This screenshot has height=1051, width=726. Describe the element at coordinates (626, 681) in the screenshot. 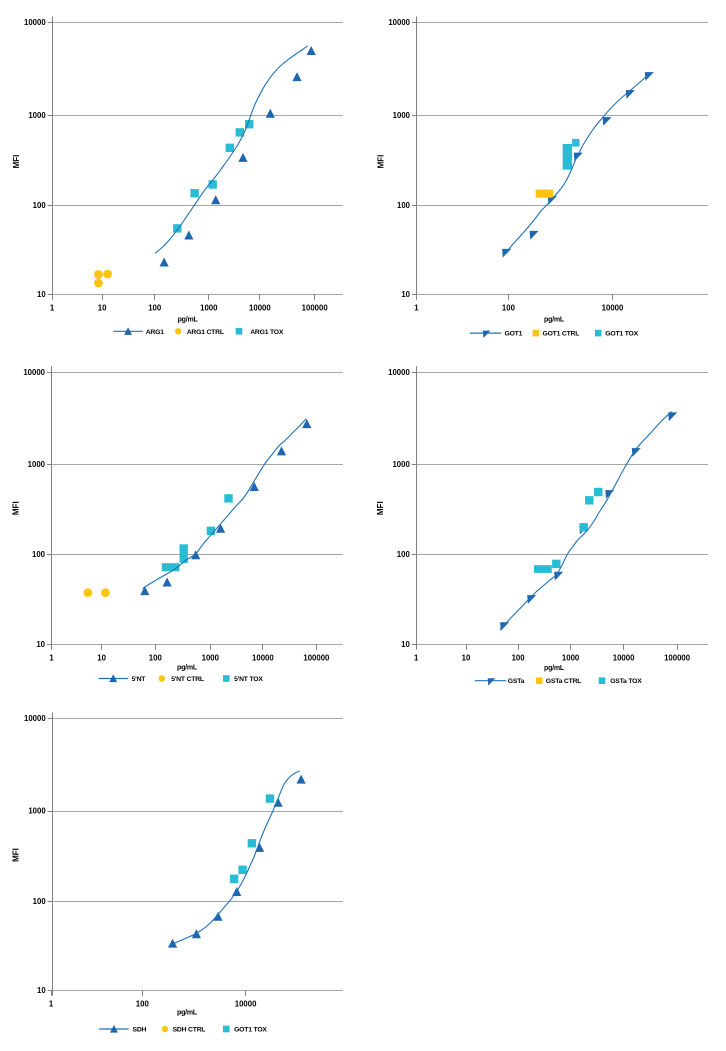

I see `svg-text: GSTa TOX` at that location.